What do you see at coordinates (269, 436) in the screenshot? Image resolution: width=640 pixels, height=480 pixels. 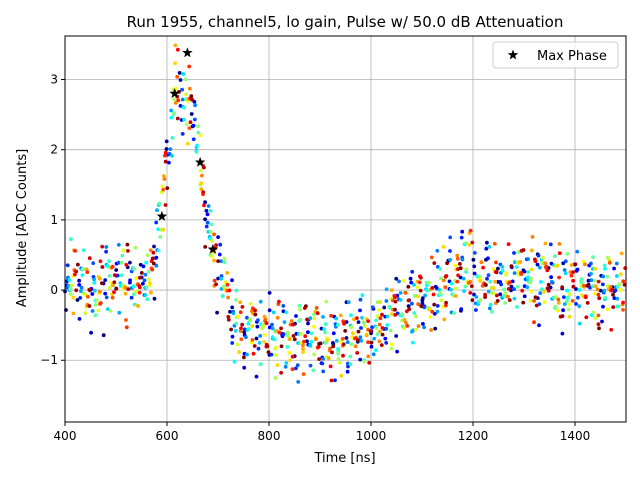 I see `x-tick-label: 800` at bounding box center [269, 436].